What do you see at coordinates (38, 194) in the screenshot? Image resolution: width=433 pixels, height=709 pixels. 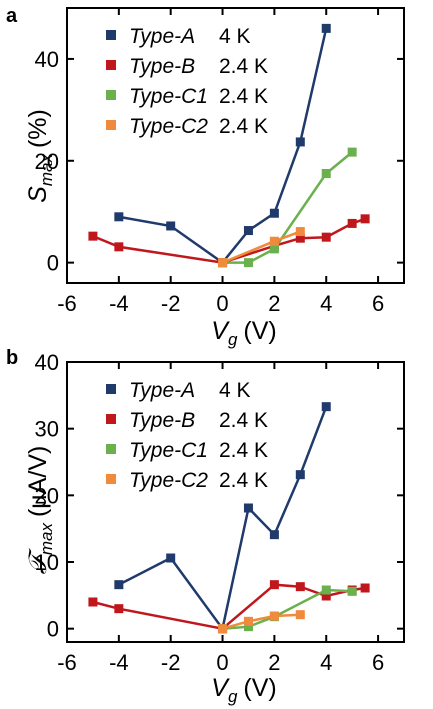 I see `y-axis-symbol-a: S` at bounding box center [38, 194].